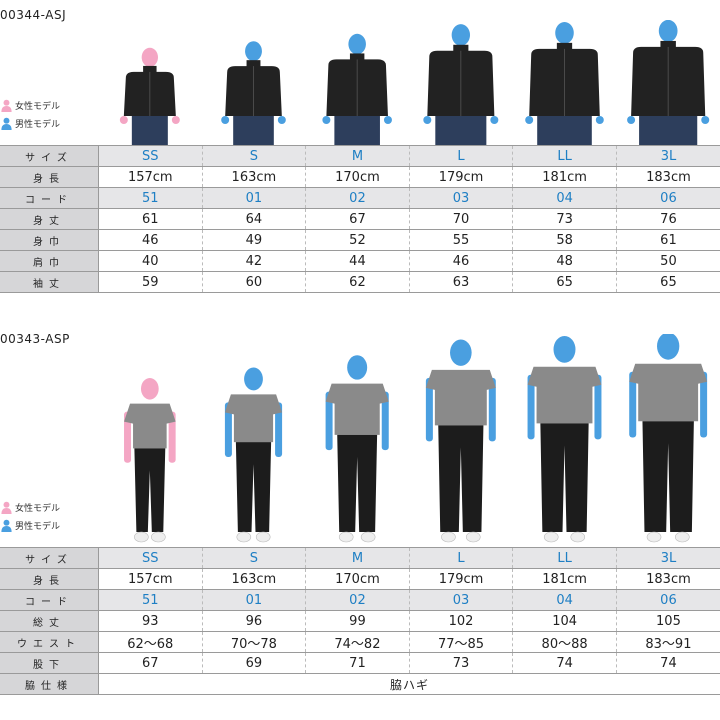 Image resolution: width=720 pixels, height=720 pixels. I want to click on table-cell: 102, so click(460, 621).